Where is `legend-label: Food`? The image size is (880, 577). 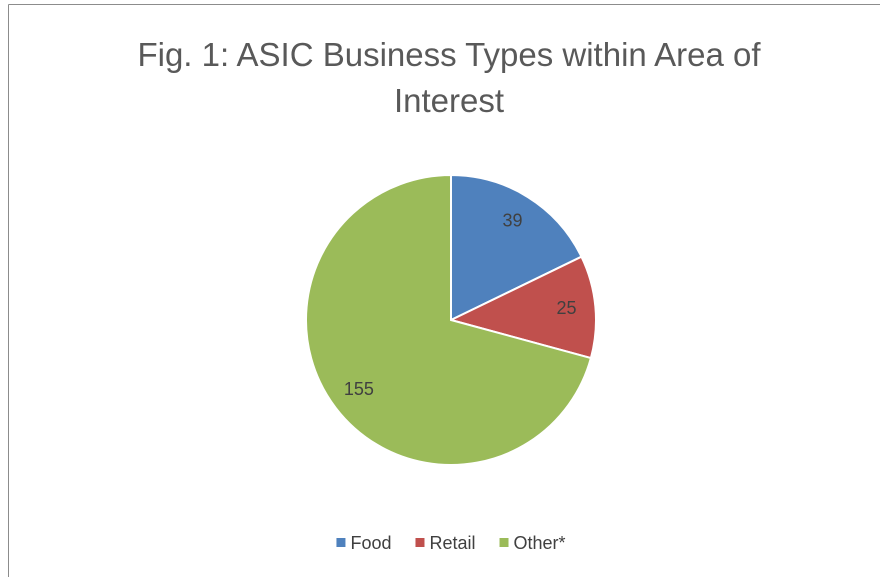 legend-label: Food is located at coordinates (370, 543).